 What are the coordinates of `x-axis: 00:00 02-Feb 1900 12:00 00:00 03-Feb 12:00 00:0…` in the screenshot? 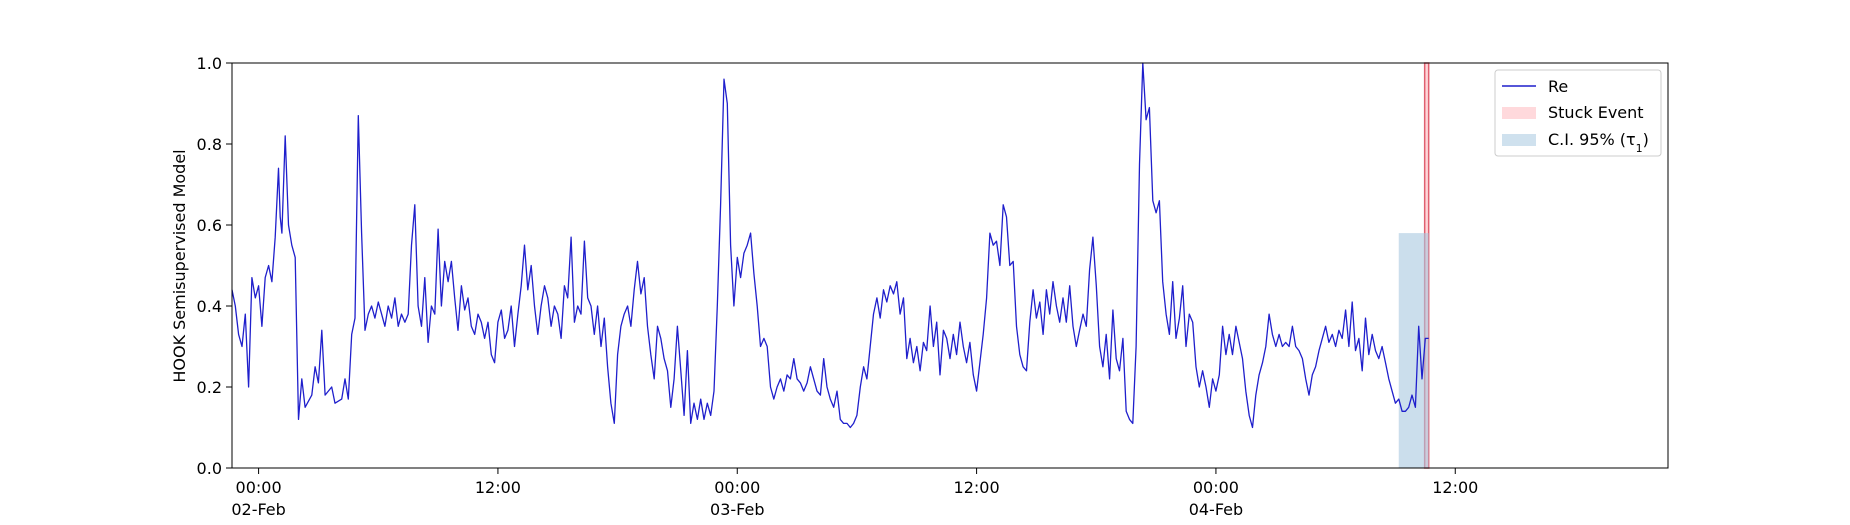 It's located at (854, 496).